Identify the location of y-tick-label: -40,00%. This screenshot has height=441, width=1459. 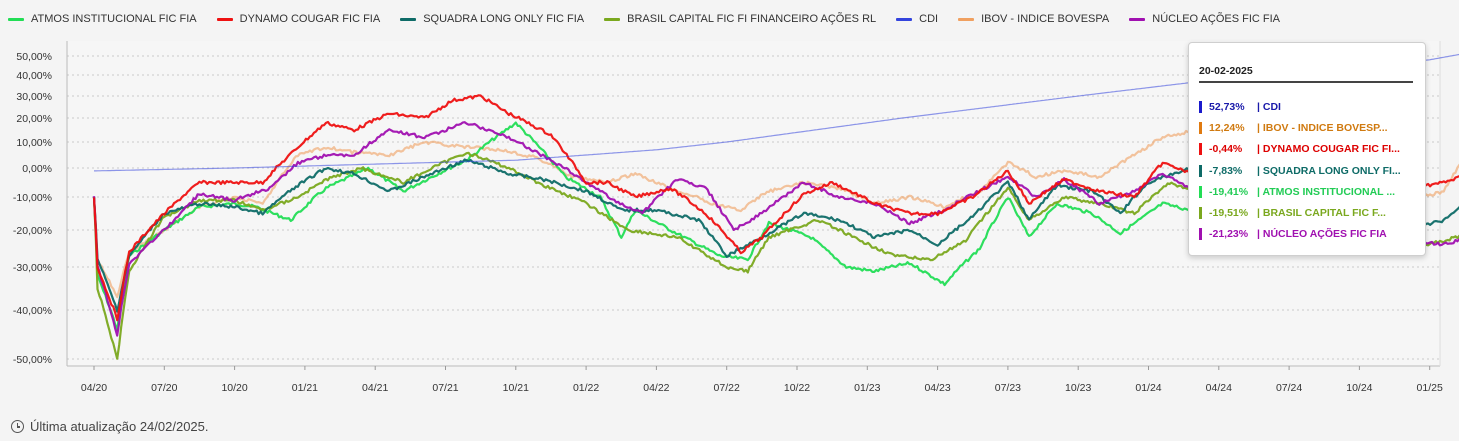
(32, 311).